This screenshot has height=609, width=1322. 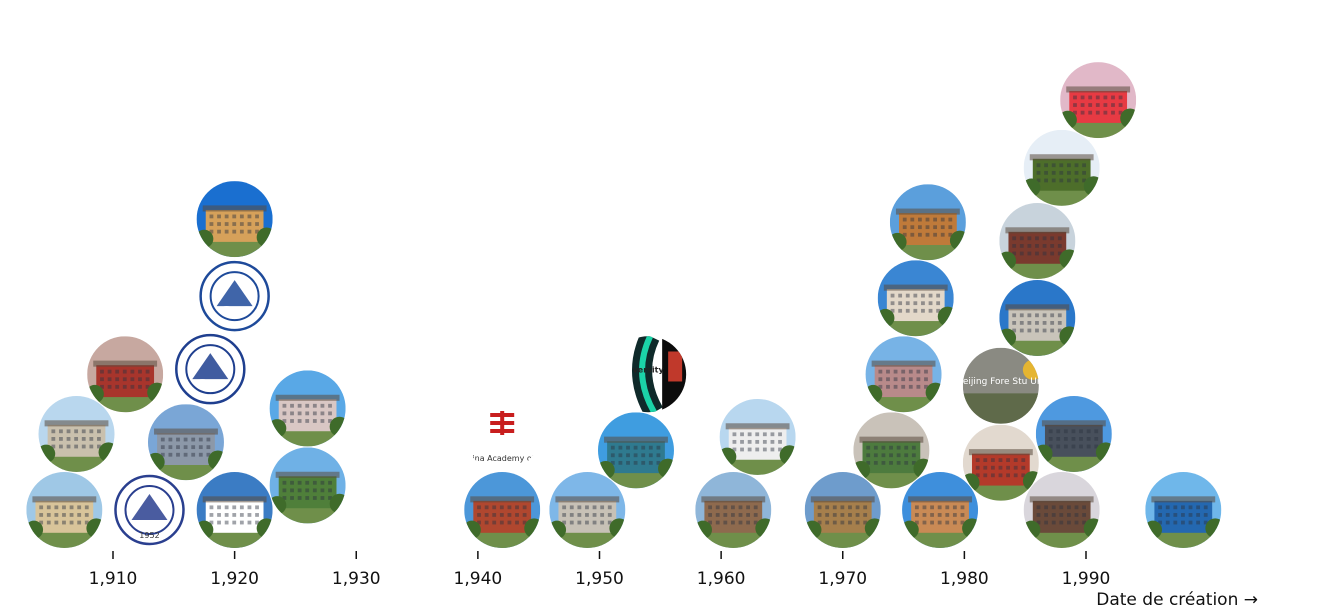 I want to click on x-tick-label: 1,920, so click(x=234, y=579).